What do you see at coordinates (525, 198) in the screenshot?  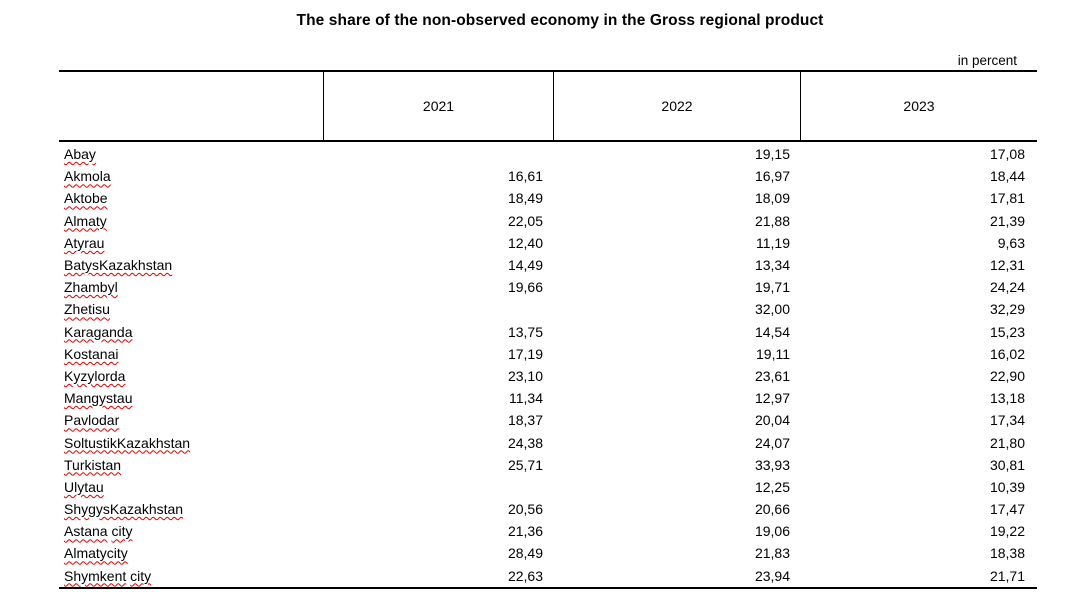 I see `value-2021: 18,49` at bounding box center [525, 198].